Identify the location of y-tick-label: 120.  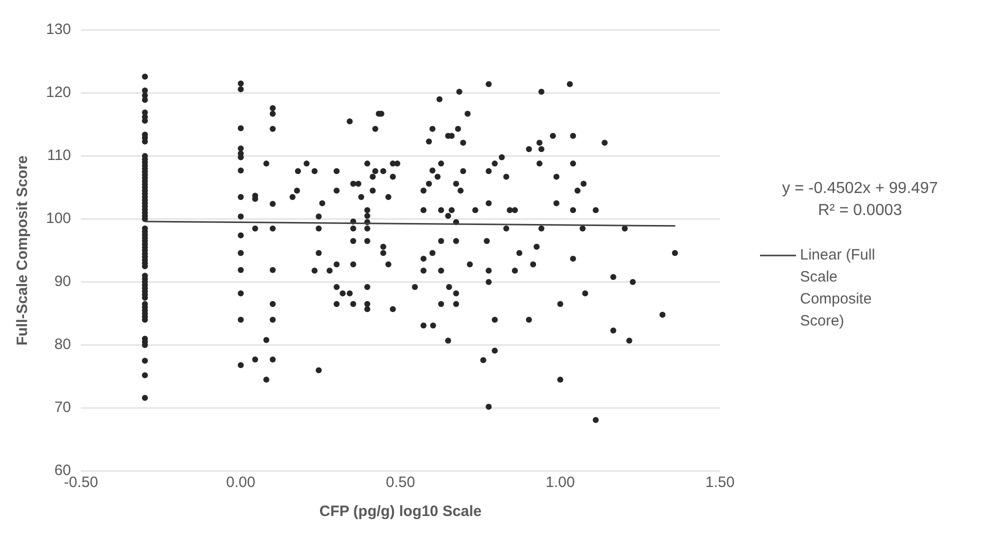
(59, 93).